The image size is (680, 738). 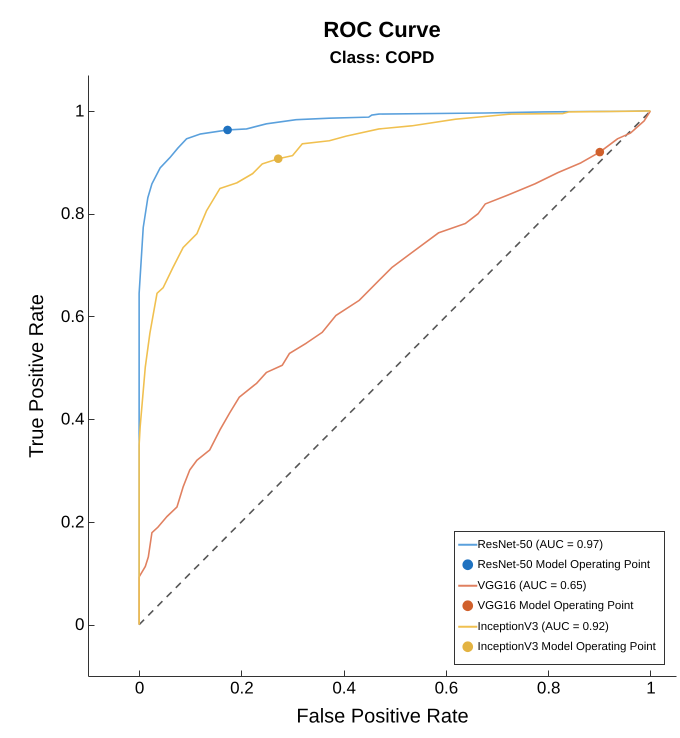 What do you see at coordinates (139, 688) in the screenshot?
I see `x-tick-label: 0` at bounding box center [139, 688].